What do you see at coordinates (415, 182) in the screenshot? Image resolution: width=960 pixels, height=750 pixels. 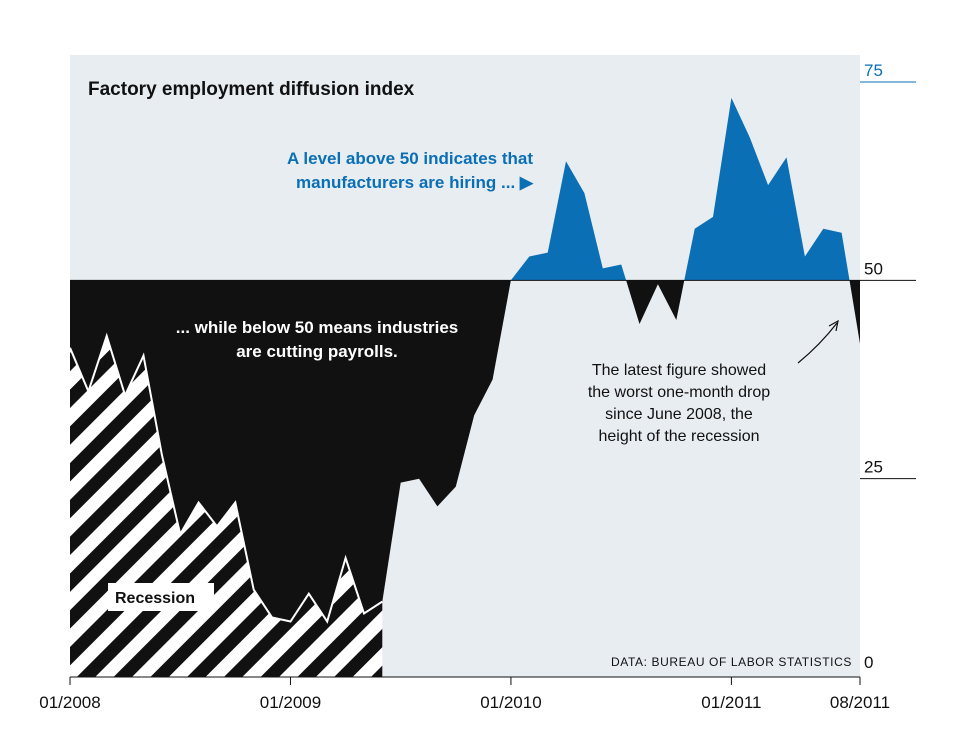 I see `annotation-above-line-2: manufacturers are hiring ... ▶` at bounding box center [415, 182].